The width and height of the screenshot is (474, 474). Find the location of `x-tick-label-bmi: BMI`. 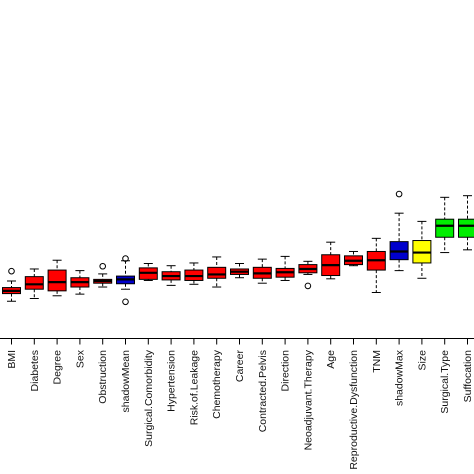

x-tick-label-bmi: BMI is located at coordinates (12, 359).